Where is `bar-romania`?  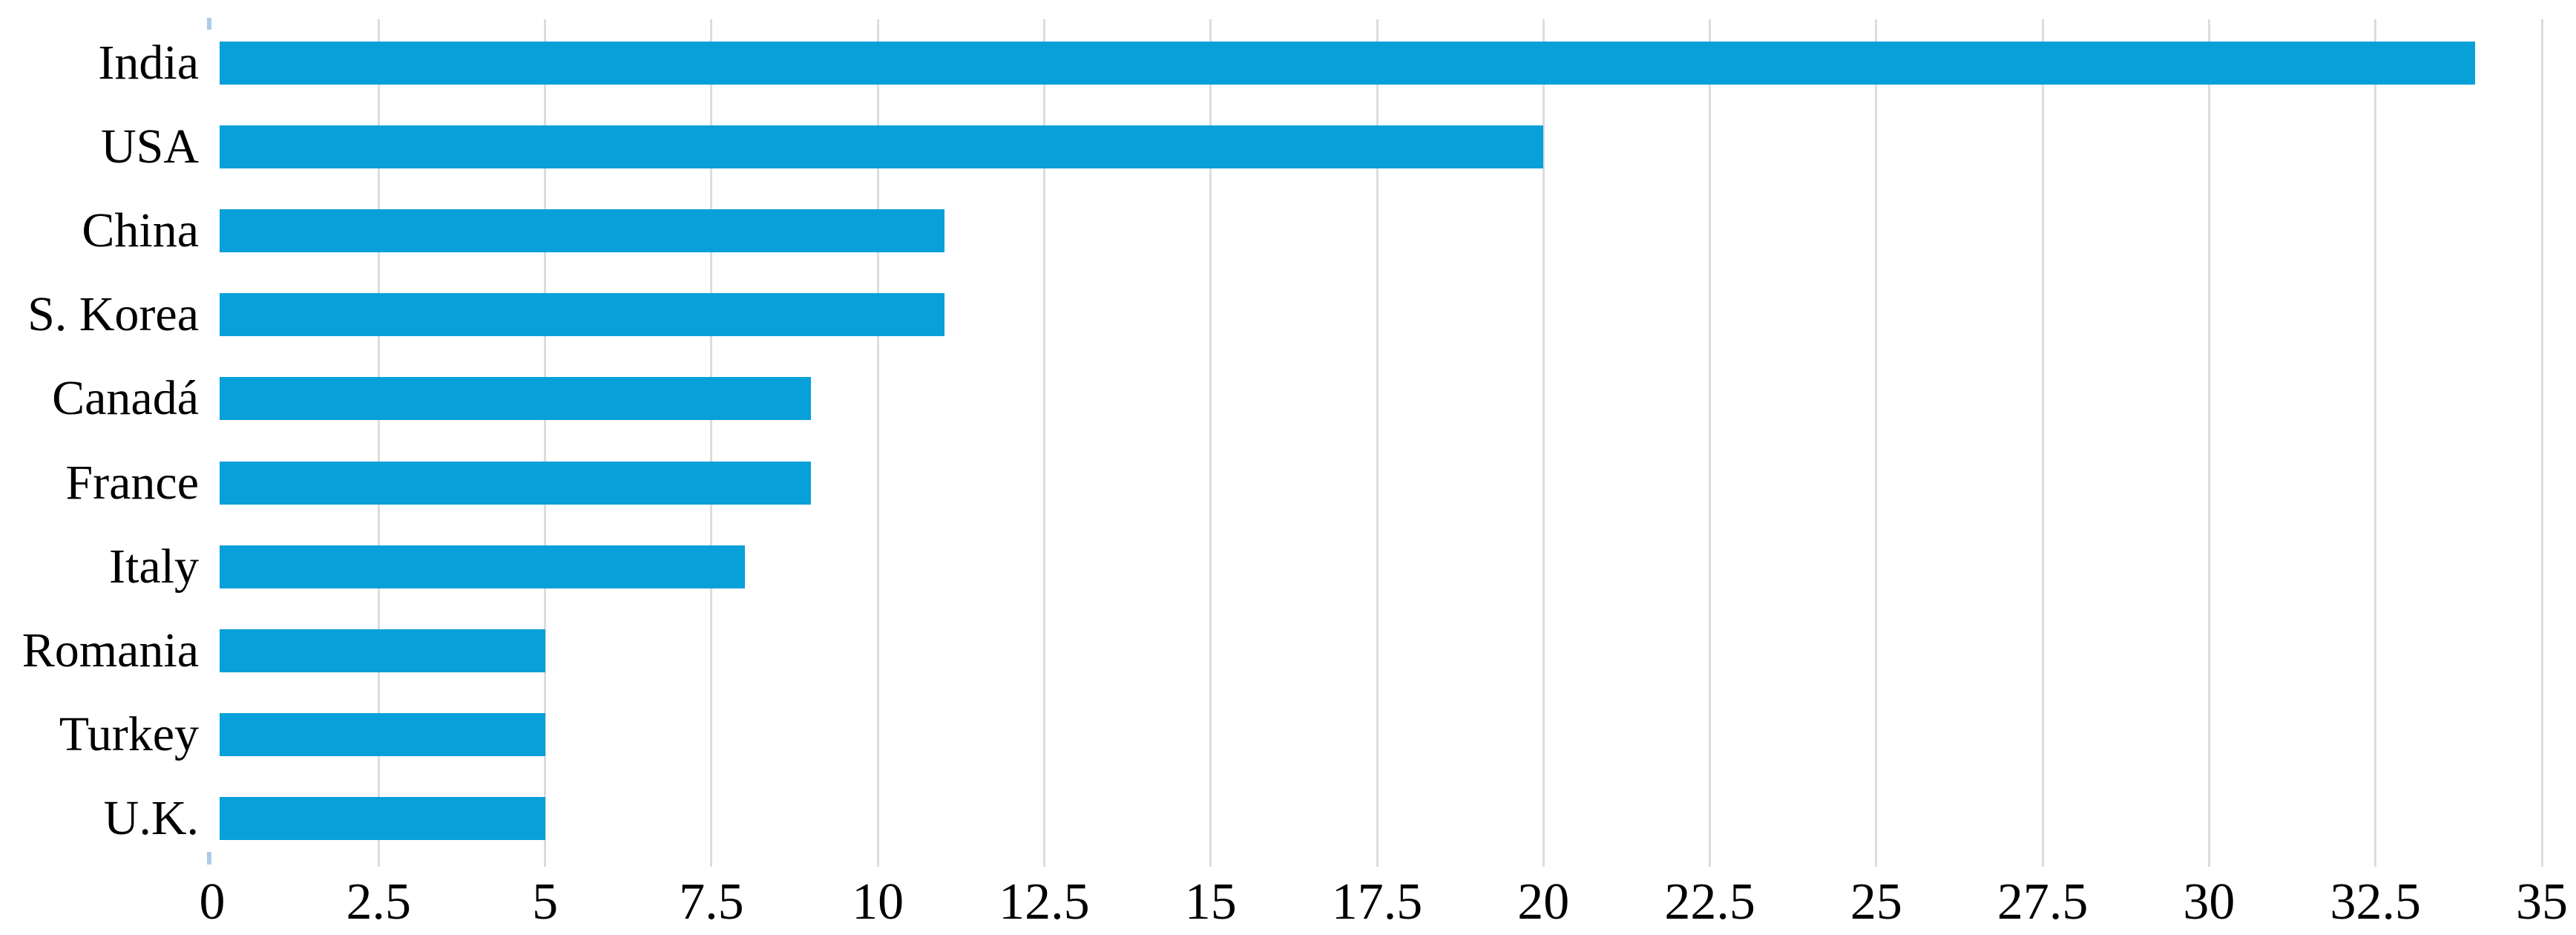
bar-romania is located at coordinates (382, 650).